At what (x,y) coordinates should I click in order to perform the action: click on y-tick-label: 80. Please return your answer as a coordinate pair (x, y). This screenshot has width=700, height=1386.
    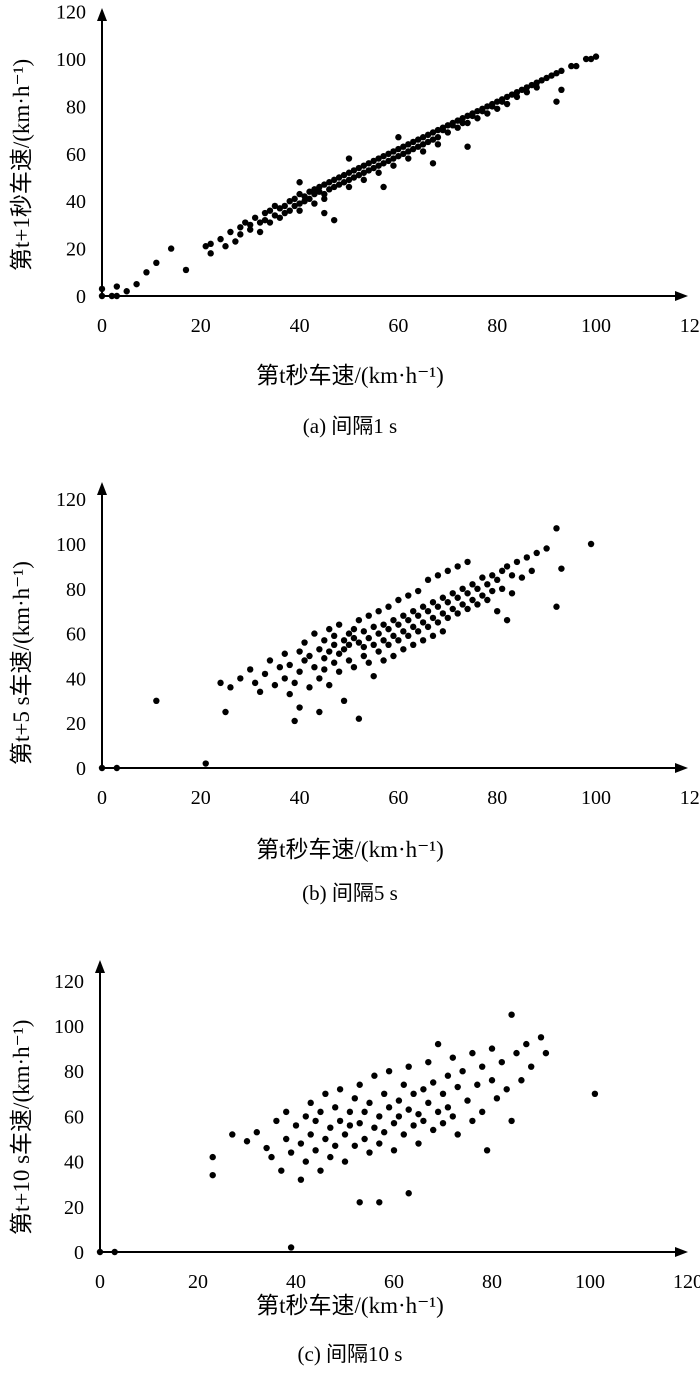
    Looking at the image, I should click on (74, 1072).